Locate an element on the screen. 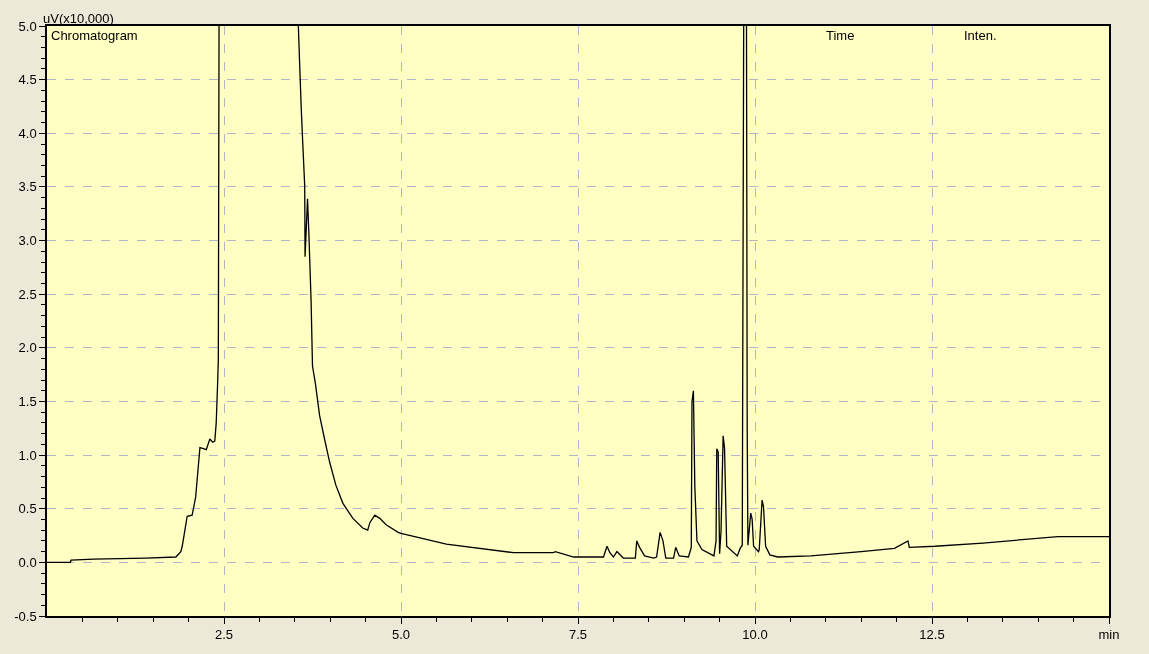 The height and width of the screenshot is (654, 1149). x-tick-label: min is located at coordinates (1109, 635).